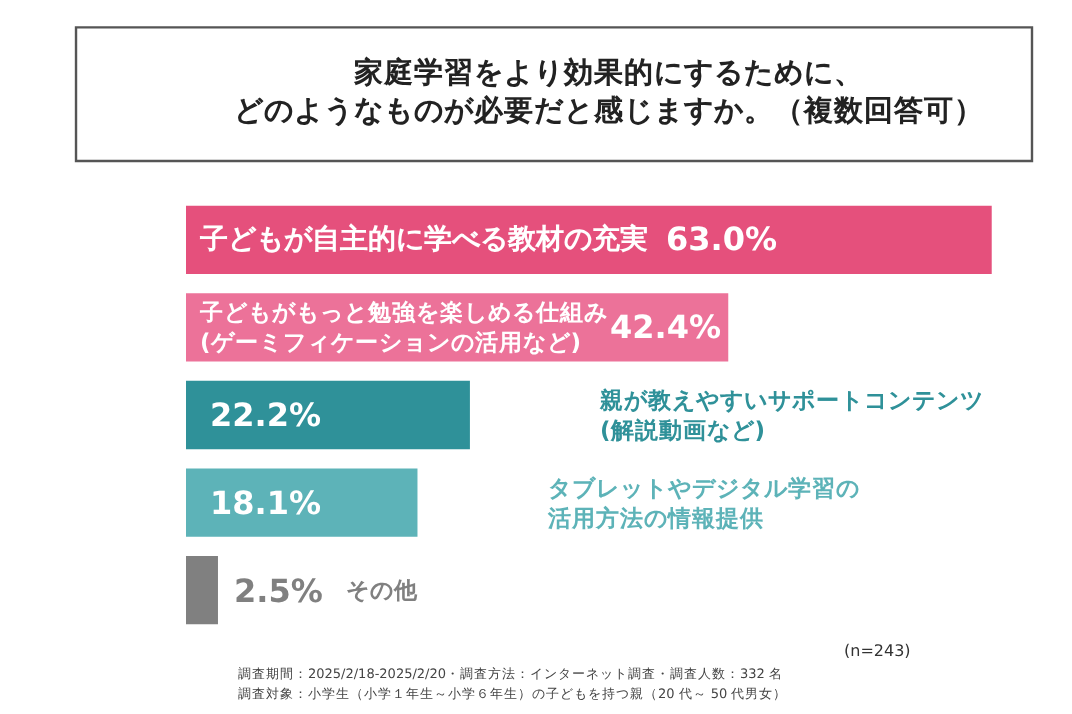  What do you see at coordinates (877, 651) in the screenshot?
I see `text: (n=243)` at bounding box center [877, 651].